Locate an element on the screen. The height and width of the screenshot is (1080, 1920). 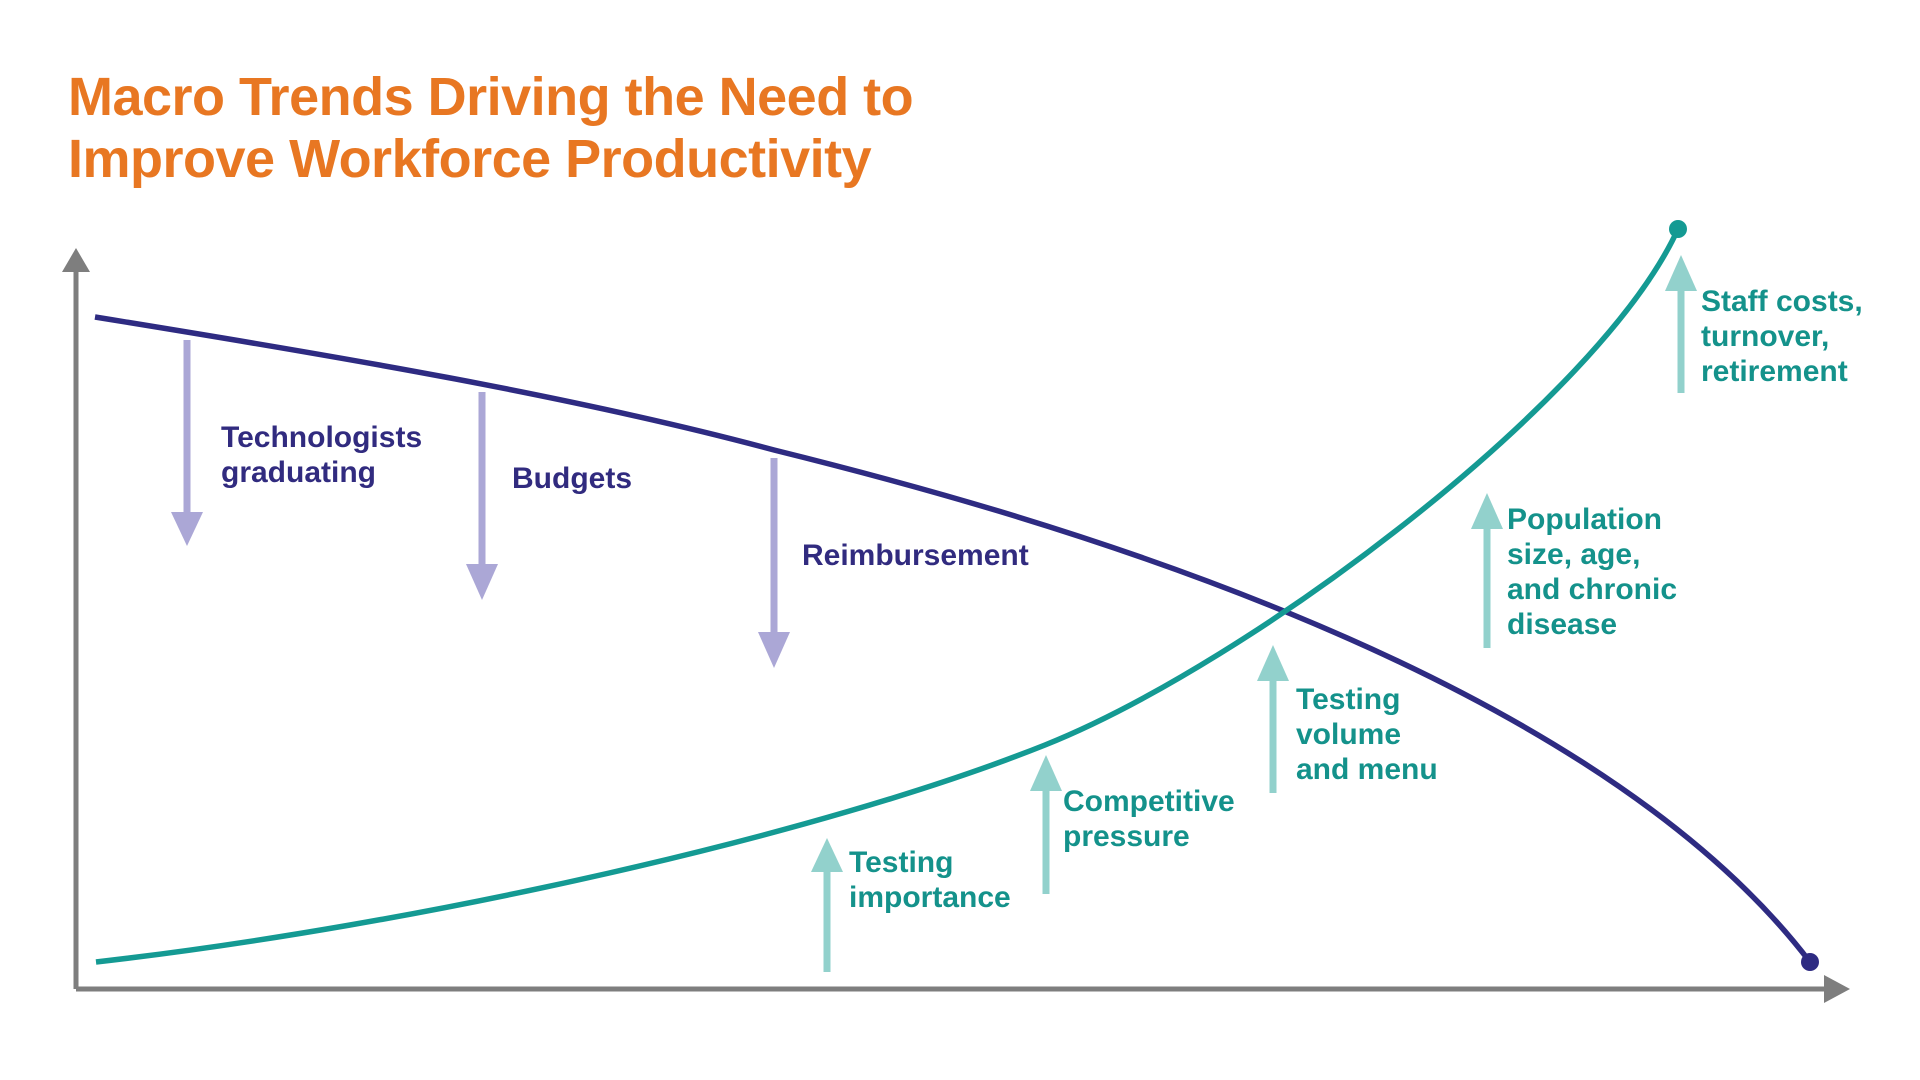
up-arrow-competitive-pressure-icon is located at coordinates (1046, 824).